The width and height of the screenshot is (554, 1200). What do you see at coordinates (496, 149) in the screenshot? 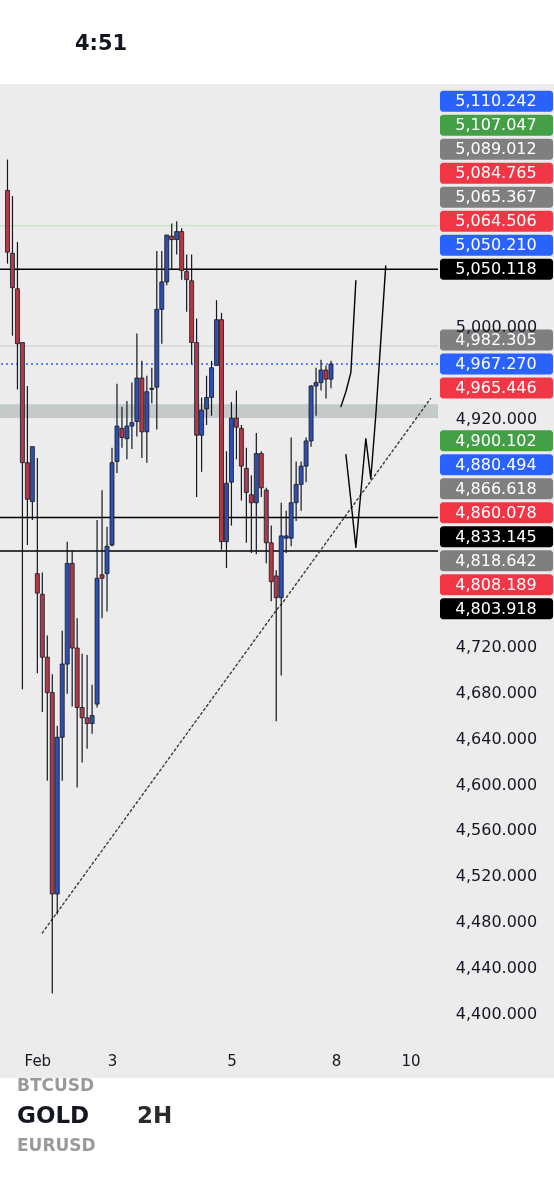
I see `text: 5,089.012` at bounding box center [496, 149].